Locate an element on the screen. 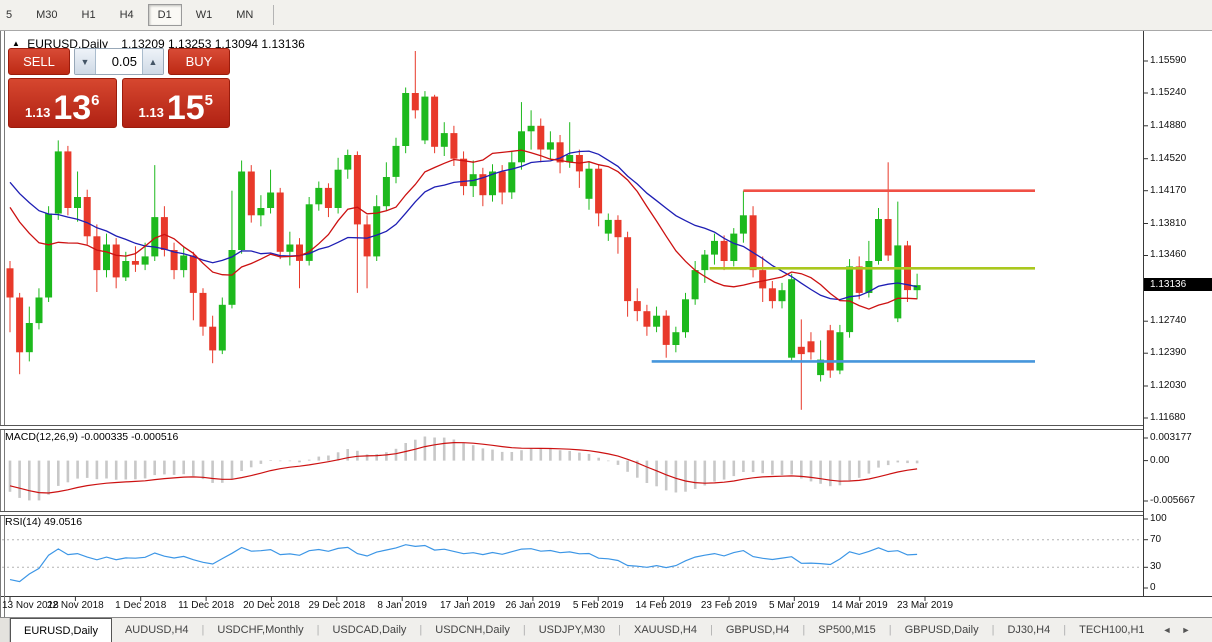 This screenshot has width=1212, height=642. axis-tick-label: 0.003177 is located at coordinates (1171, 437).